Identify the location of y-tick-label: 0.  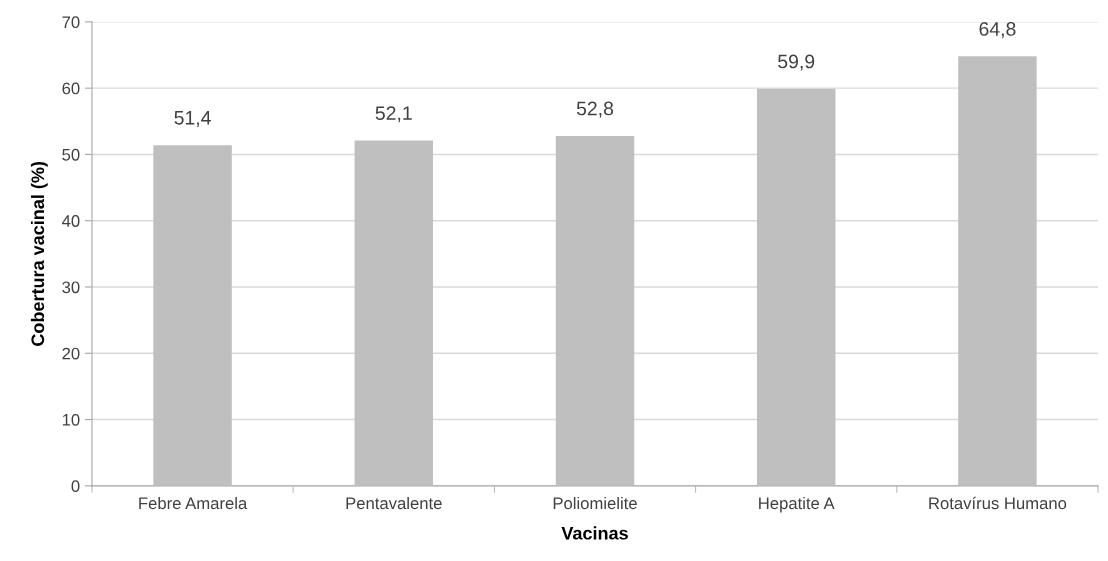
(75, 486).